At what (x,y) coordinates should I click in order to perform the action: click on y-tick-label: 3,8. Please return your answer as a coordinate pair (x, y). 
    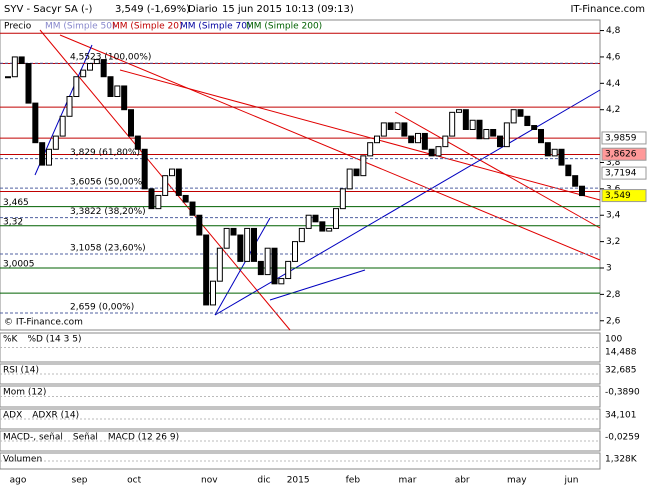
    Looking at the image, I should click on (613, 163).